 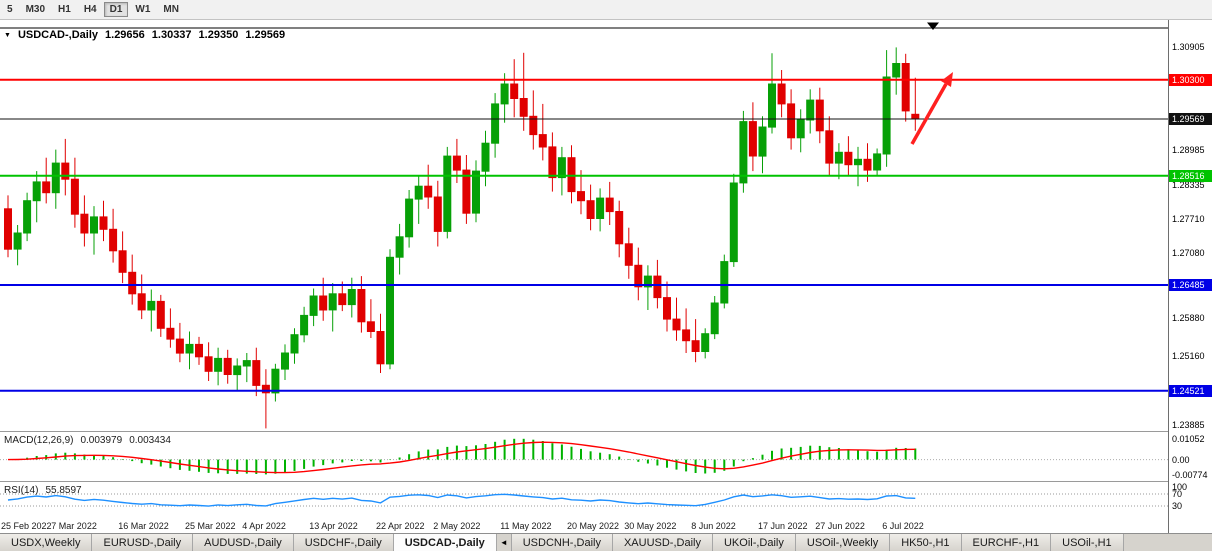 What do you see at coordinates (933, 26) in the screenshot?
I see `down-triangle-marker-icon` at bounding box center [933, 26].